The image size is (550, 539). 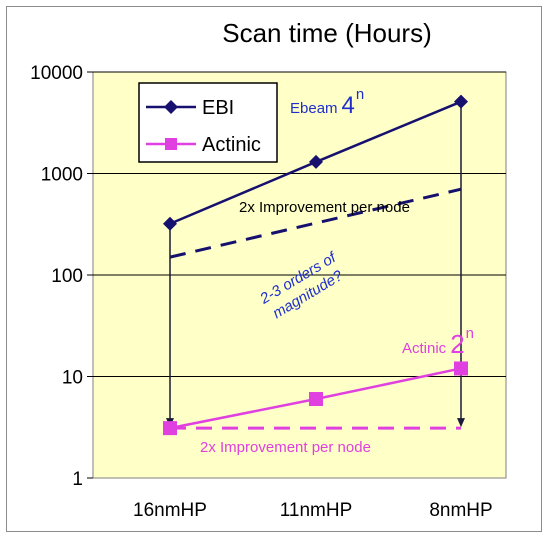 I want to click on legend-box, so click(x=208, y=122).